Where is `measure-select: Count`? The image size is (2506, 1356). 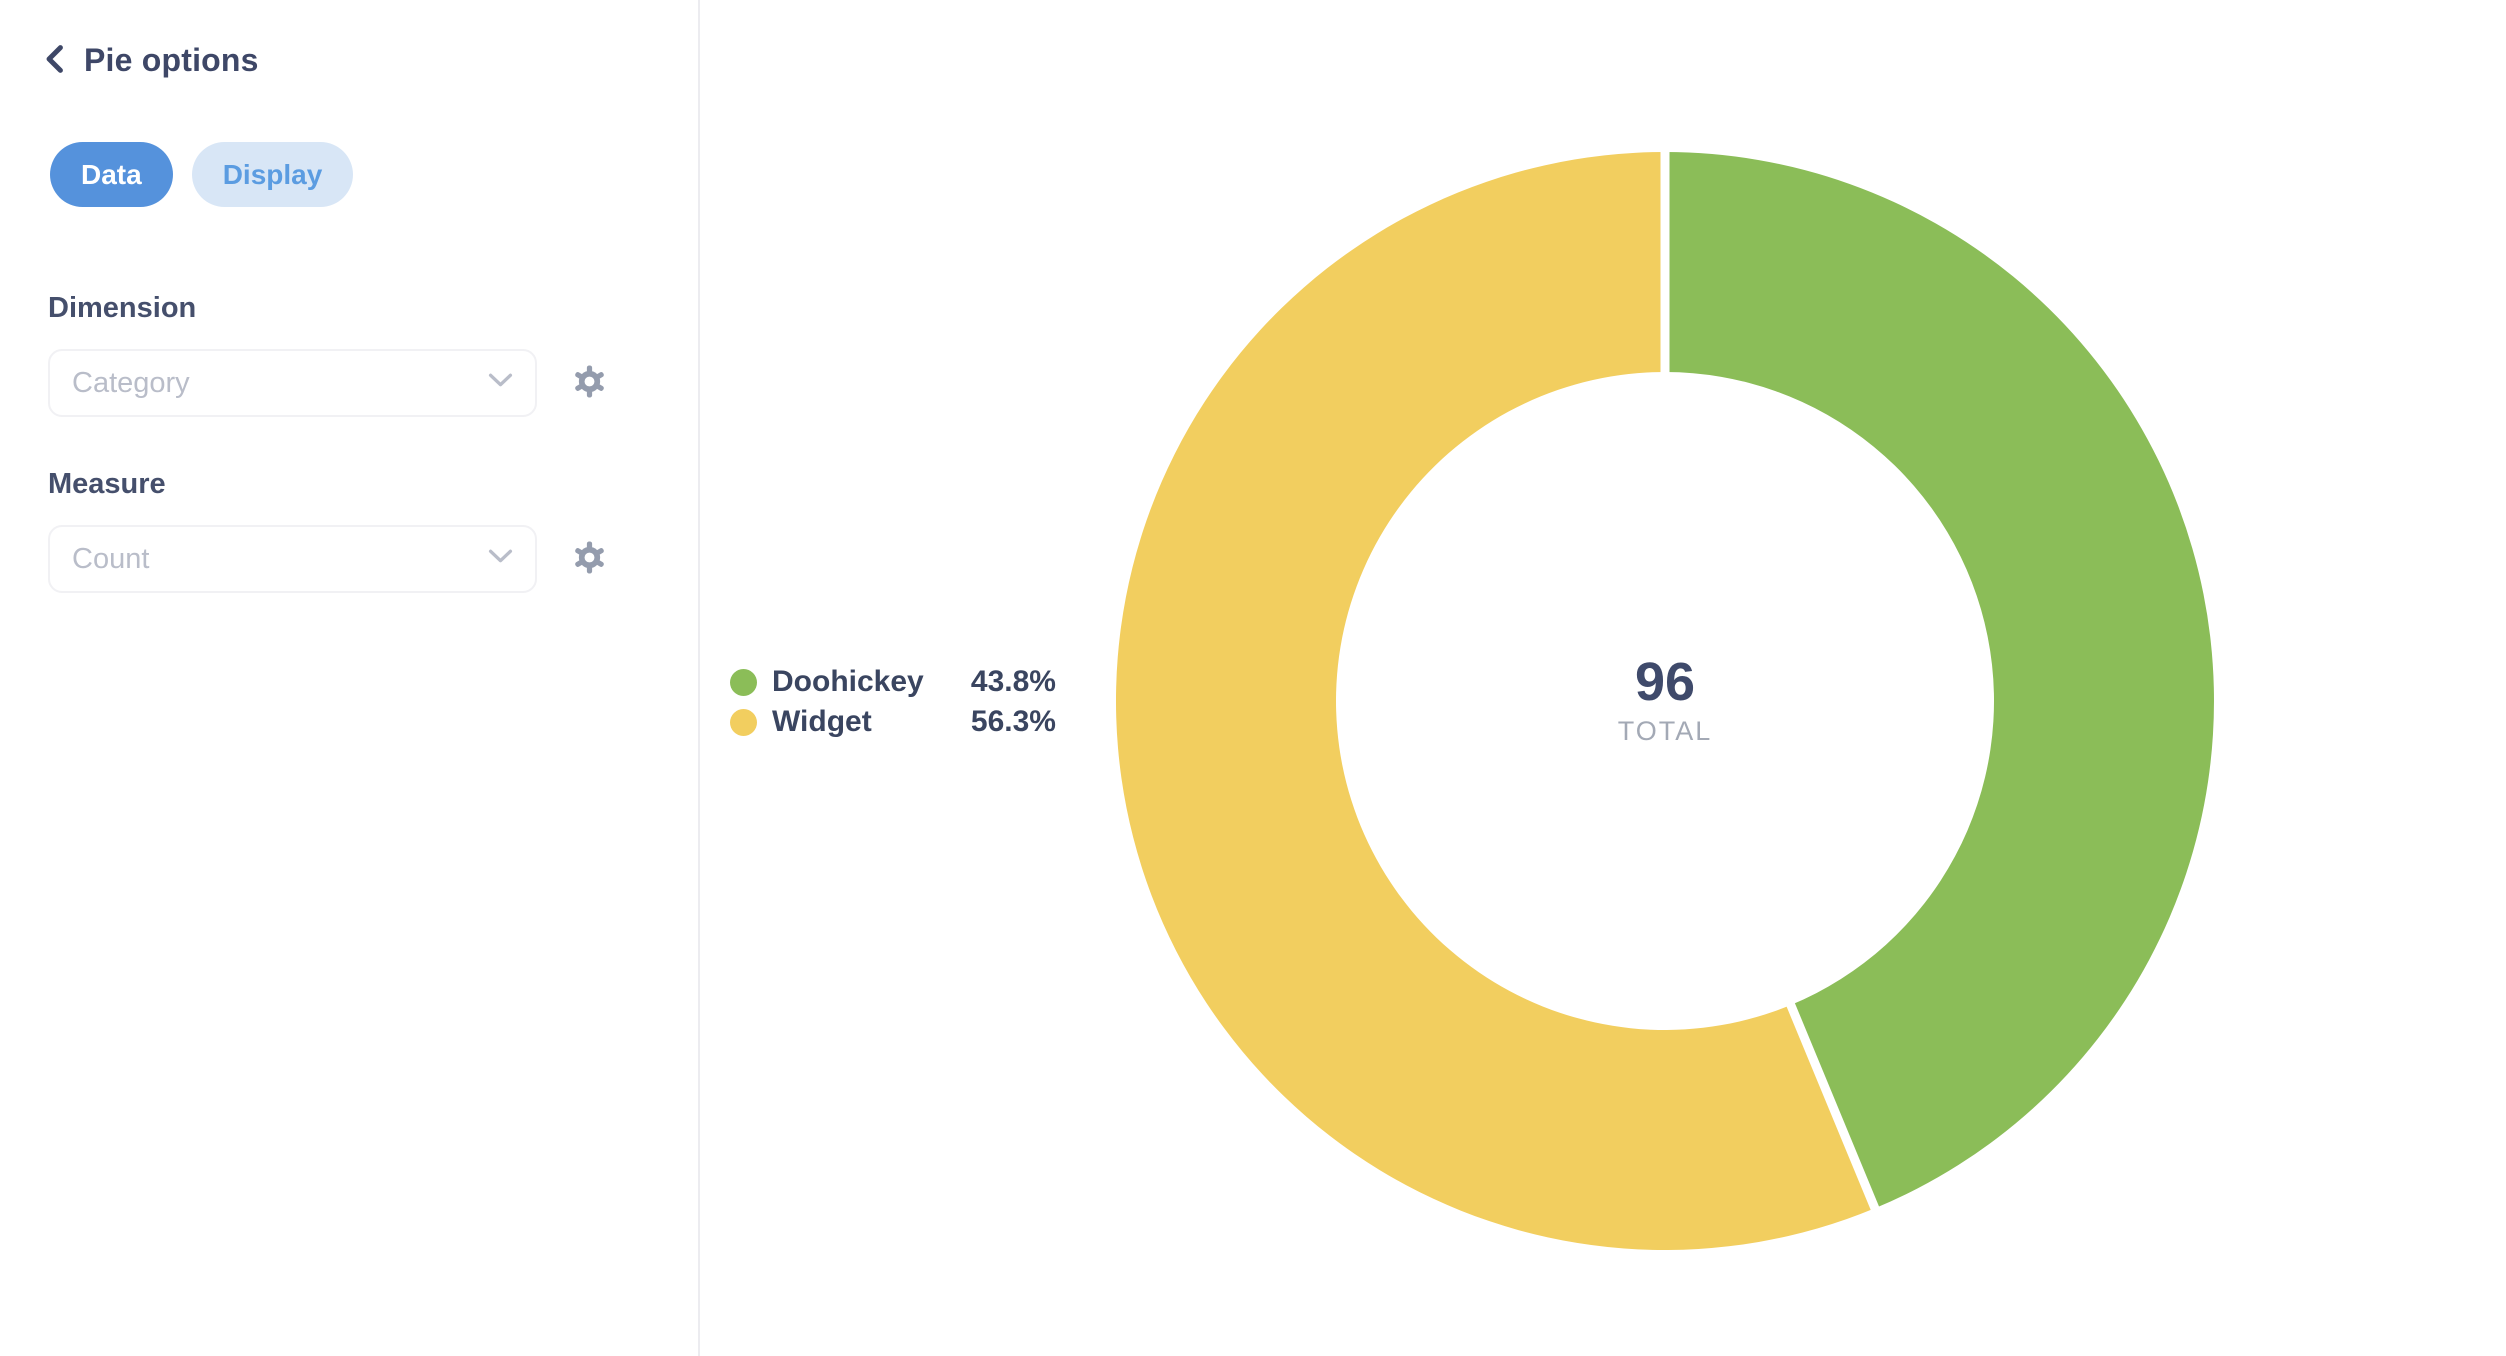 measure-select: Count is located at coordinates (292, 559).